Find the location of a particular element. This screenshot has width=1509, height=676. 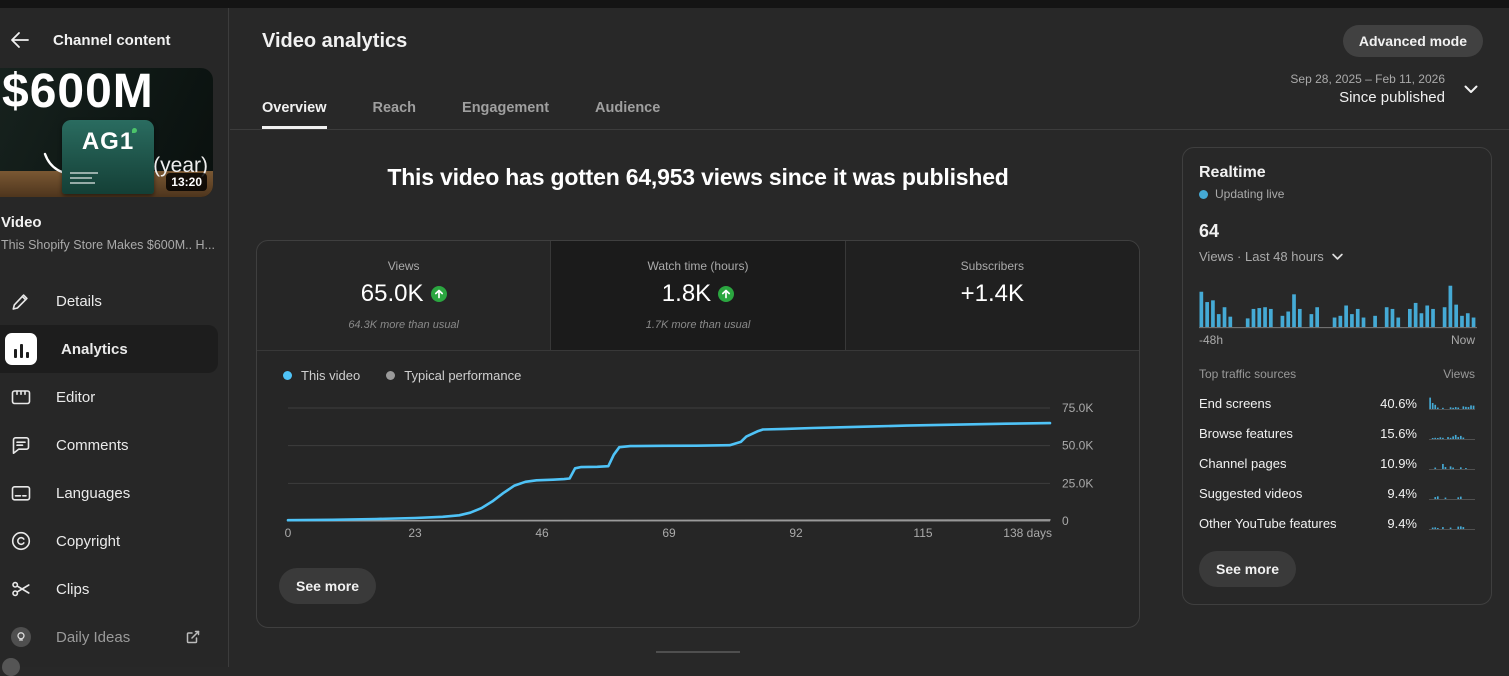

metric-delta: 1.7K more than usual is located at coordinates (698, 325).